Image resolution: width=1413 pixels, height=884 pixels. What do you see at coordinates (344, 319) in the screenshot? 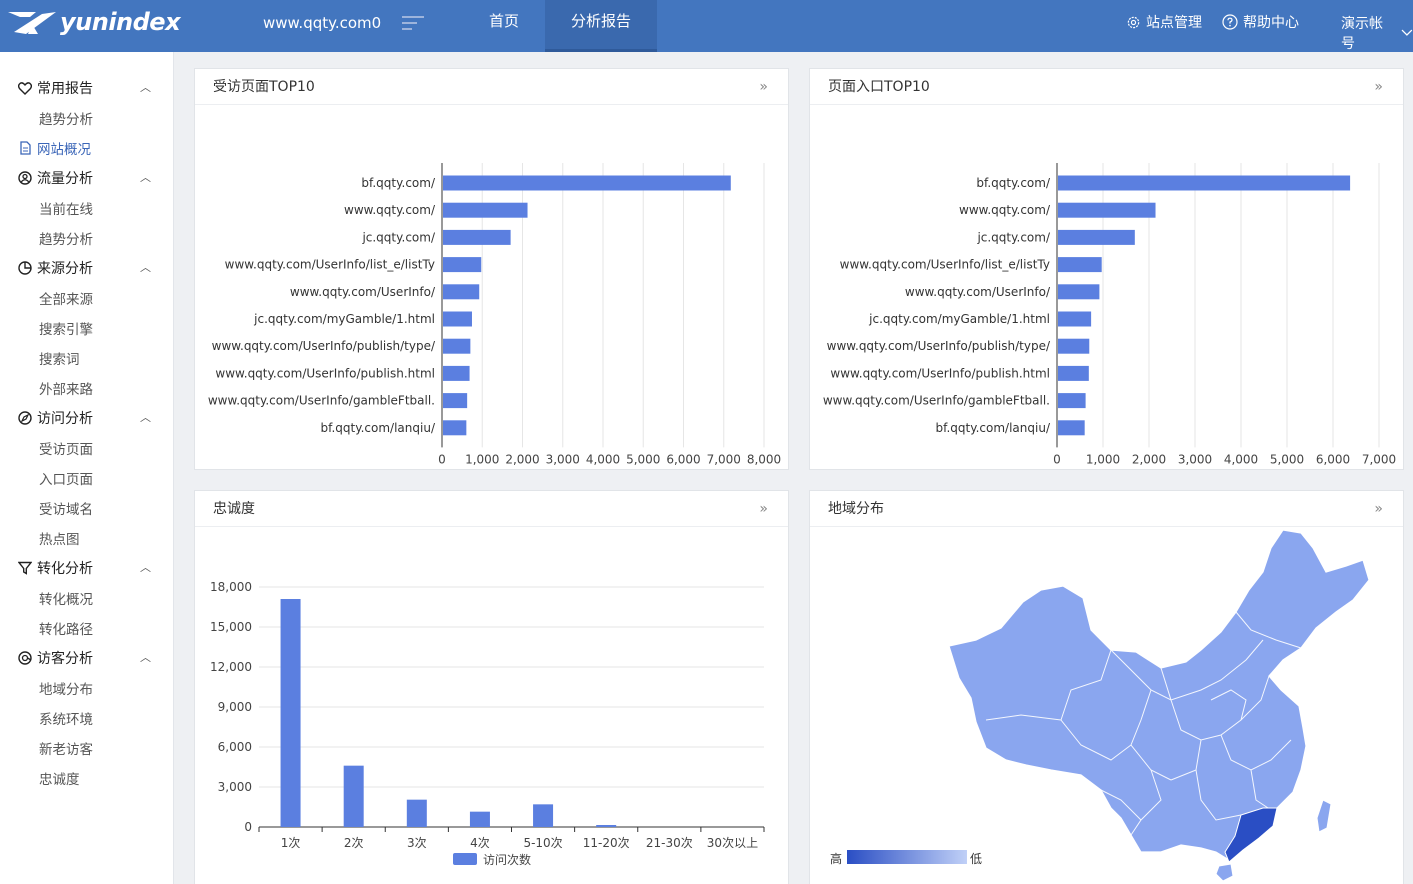
I see `category-label: jc.qqty.com/myGamble/1.html` at bounding box center [344, 319].